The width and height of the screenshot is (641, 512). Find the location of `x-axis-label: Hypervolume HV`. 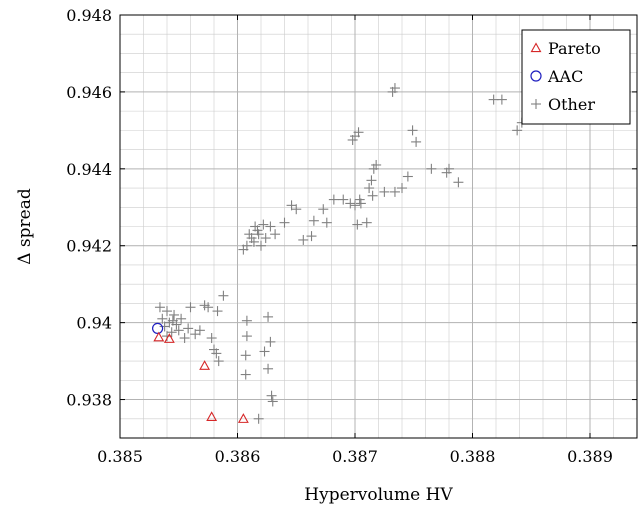

x-axis-label: Hypervolume HV is located at coordinates (378, 495).